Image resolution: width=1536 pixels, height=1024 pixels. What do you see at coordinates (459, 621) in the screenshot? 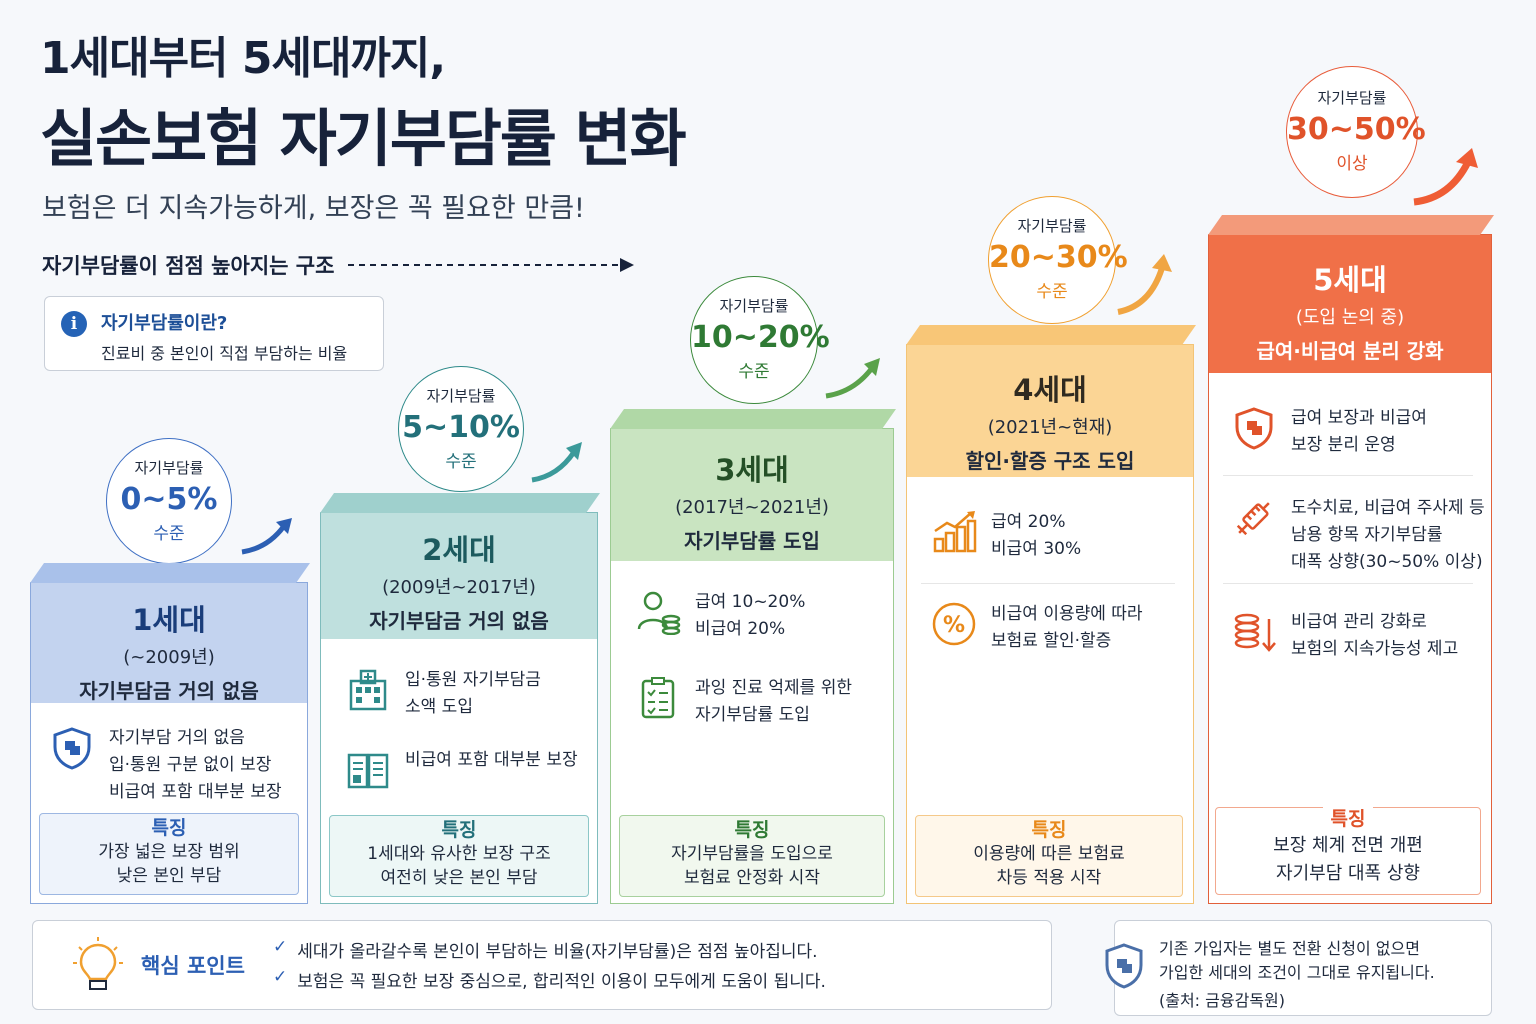
I see `gen-desc: 자기부담금 거의 없음` at bounding box center [459, 621].